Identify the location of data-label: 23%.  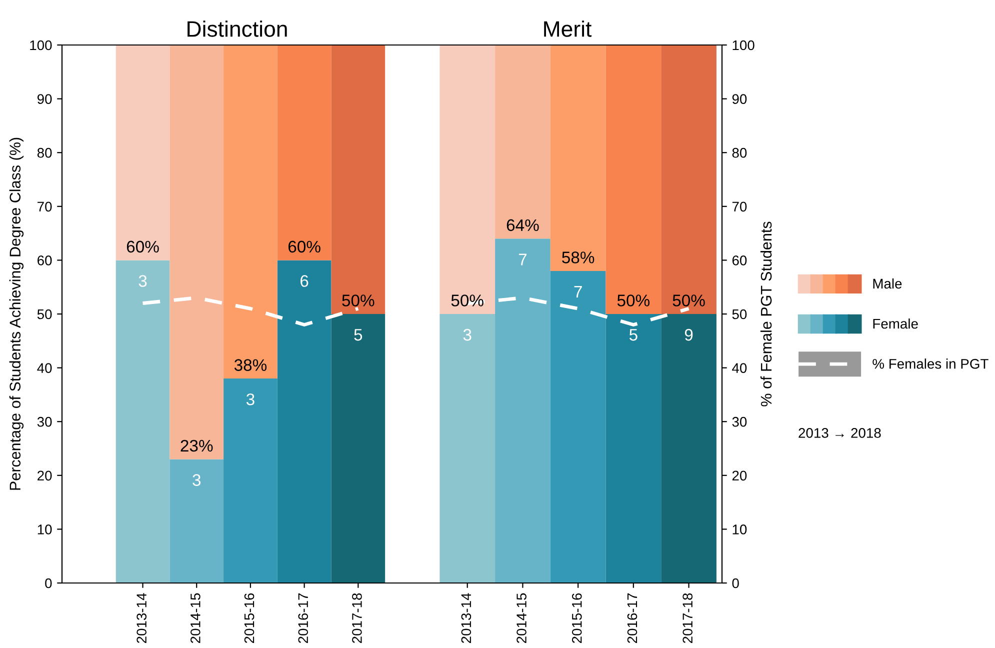
(196, 446).